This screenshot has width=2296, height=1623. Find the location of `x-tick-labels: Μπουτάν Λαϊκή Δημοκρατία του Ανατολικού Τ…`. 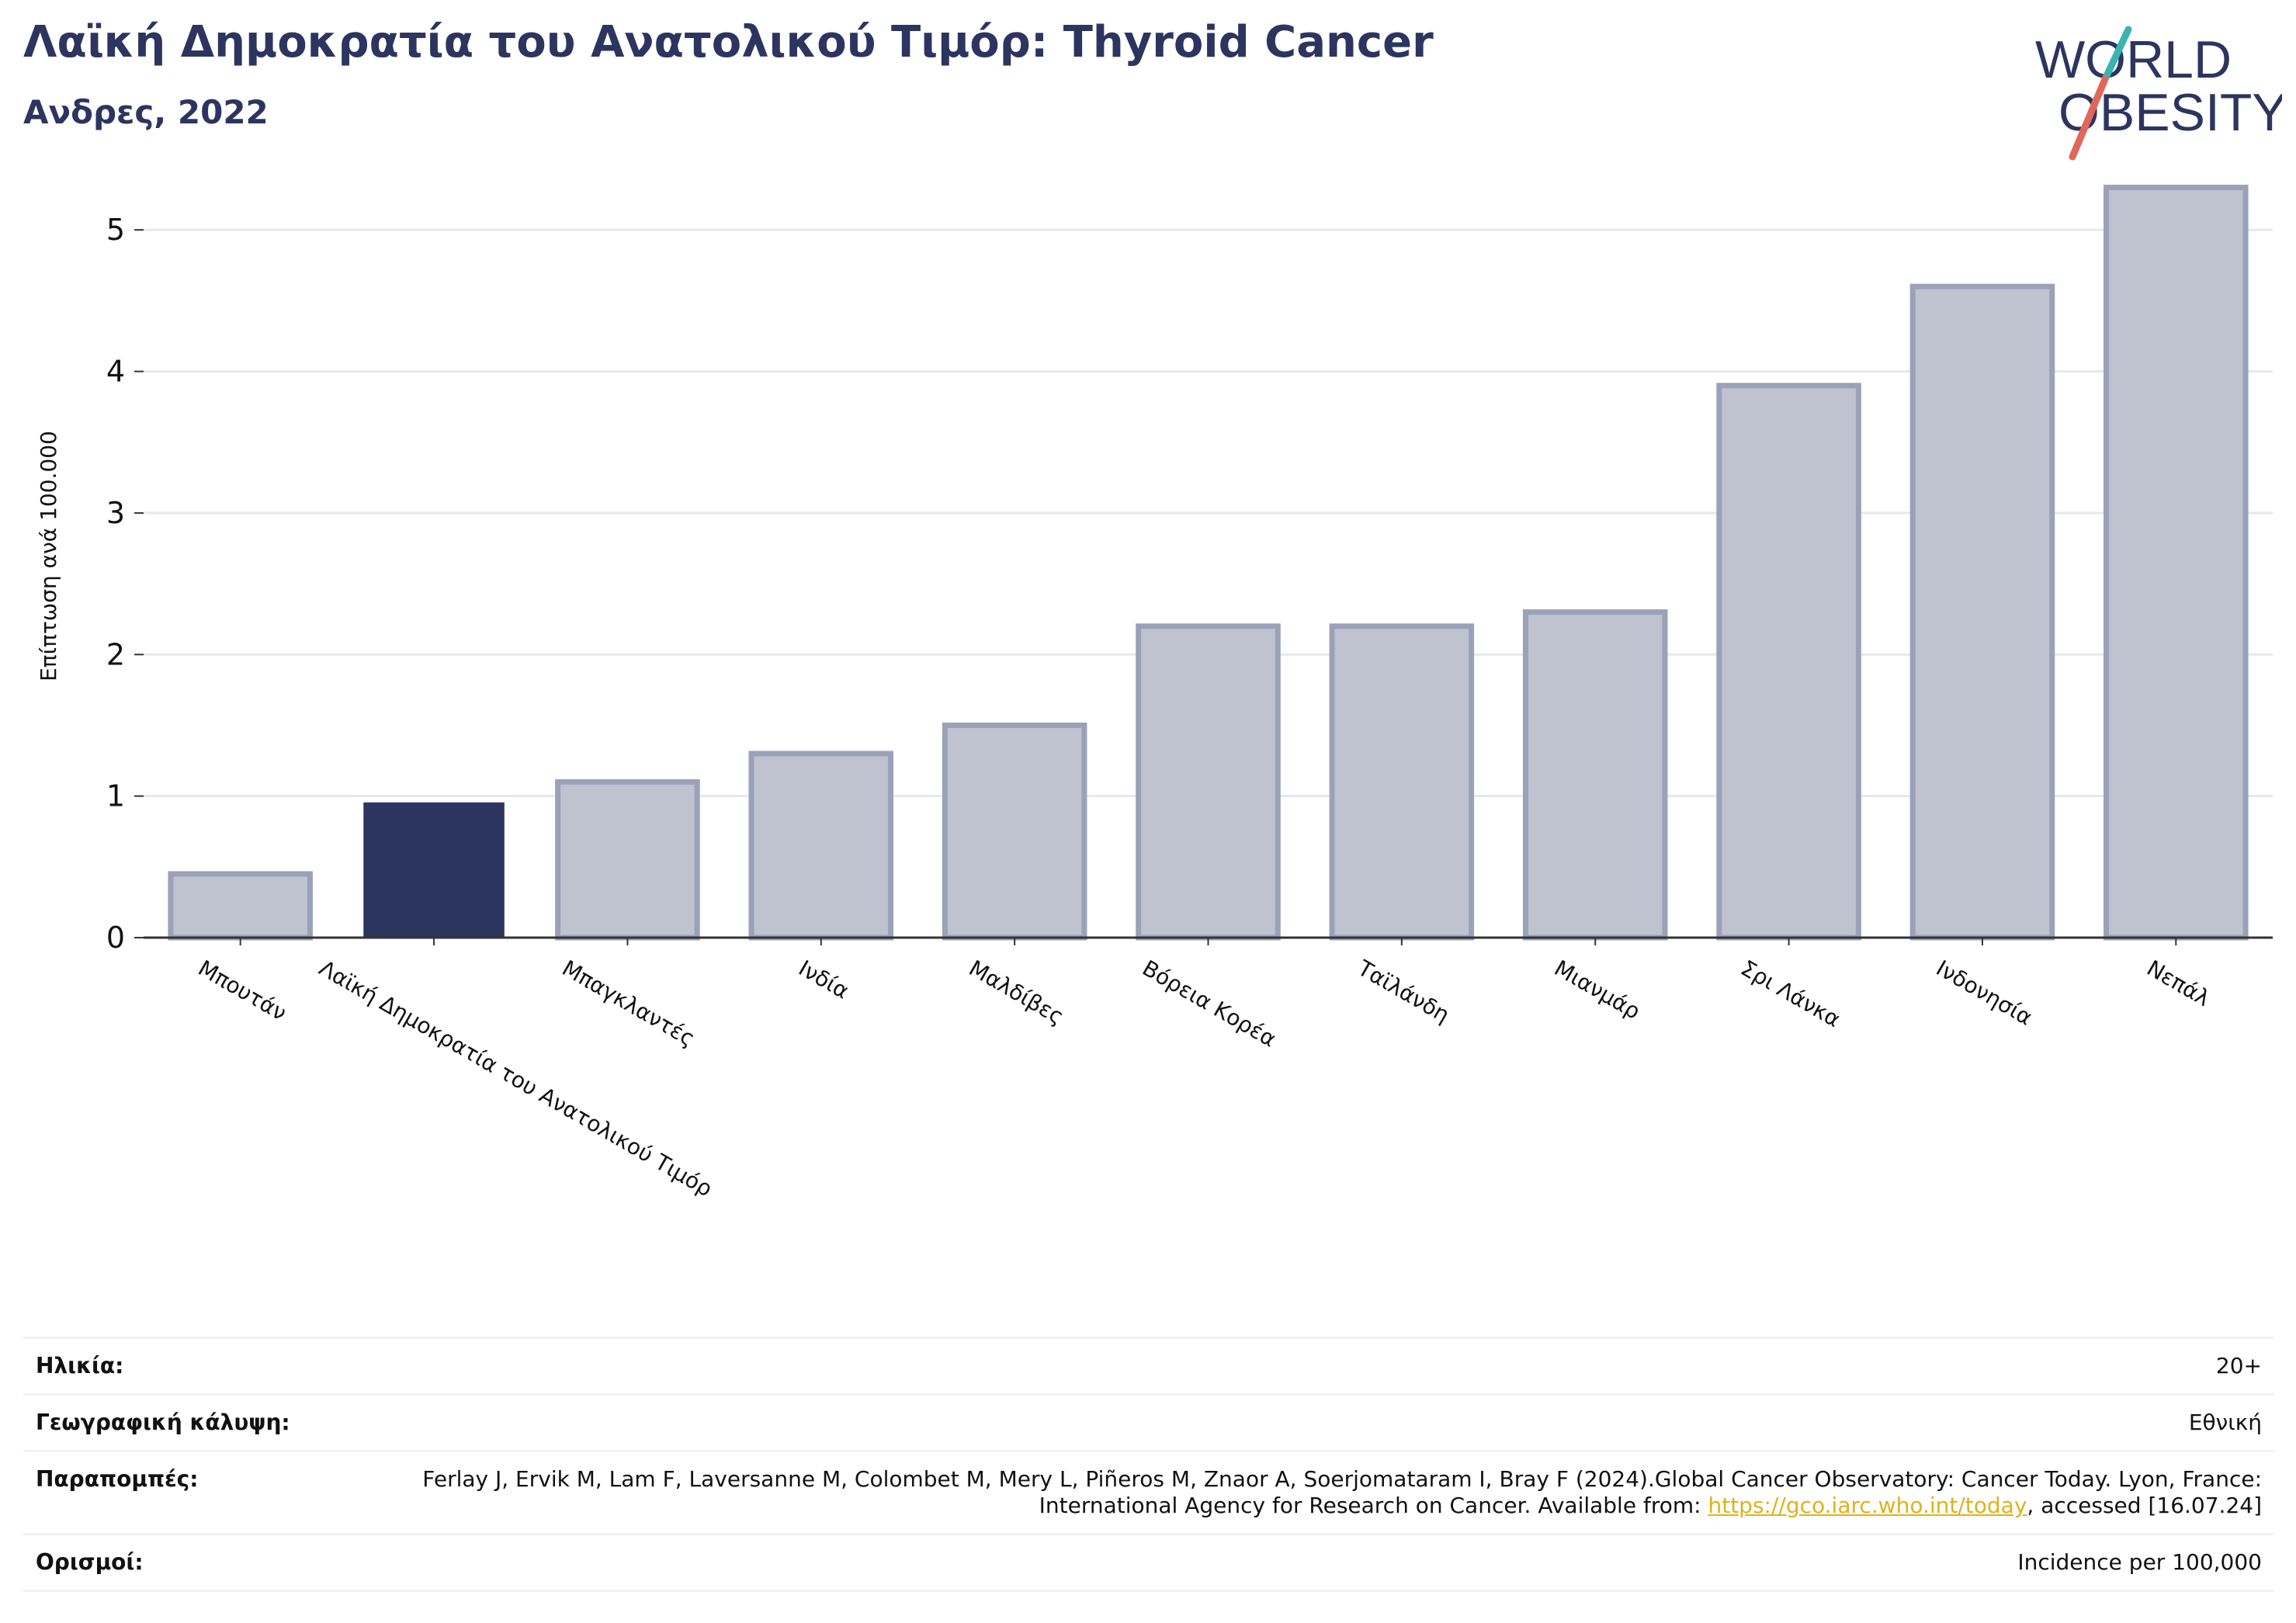

x-tick-labels: Μπουτάν Λαϊκή Δημοκρατία του Ανατολικού Τ… is located at coordinates (1204, 1070).